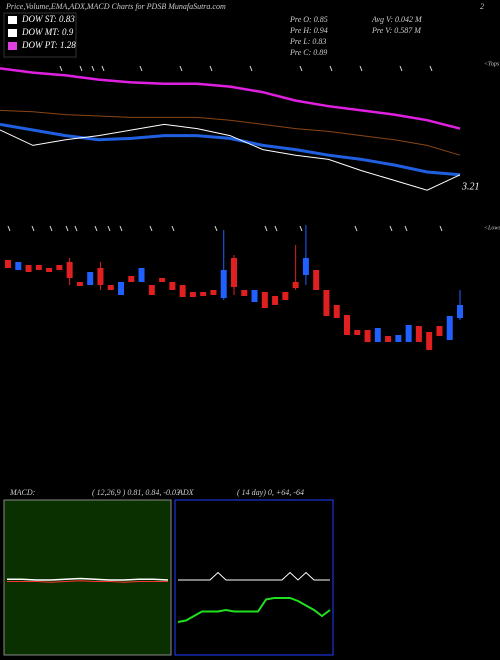  I want to click on stat: Pre H: 0.94, so click(308, 30).